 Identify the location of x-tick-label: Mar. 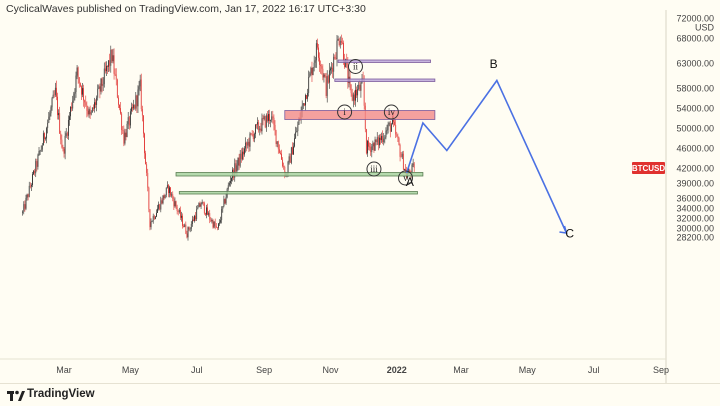
(64, 370).